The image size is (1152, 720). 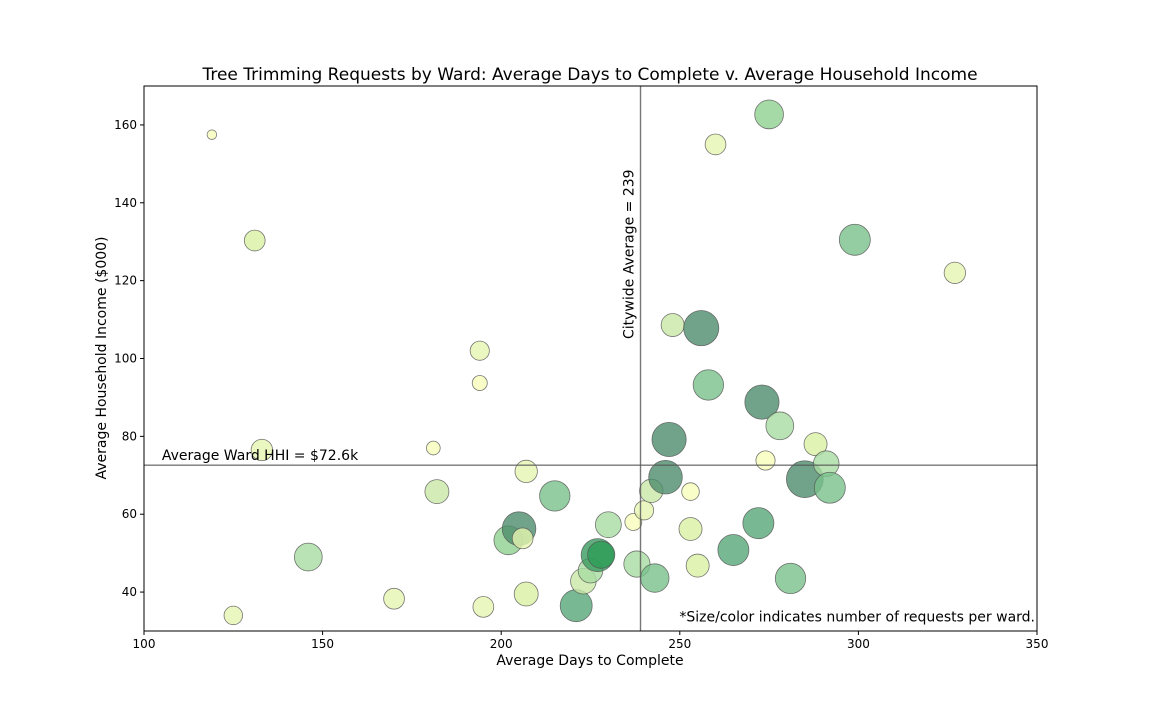 I want to click on x-tick-label: 350, so click(x=1037, y=644).